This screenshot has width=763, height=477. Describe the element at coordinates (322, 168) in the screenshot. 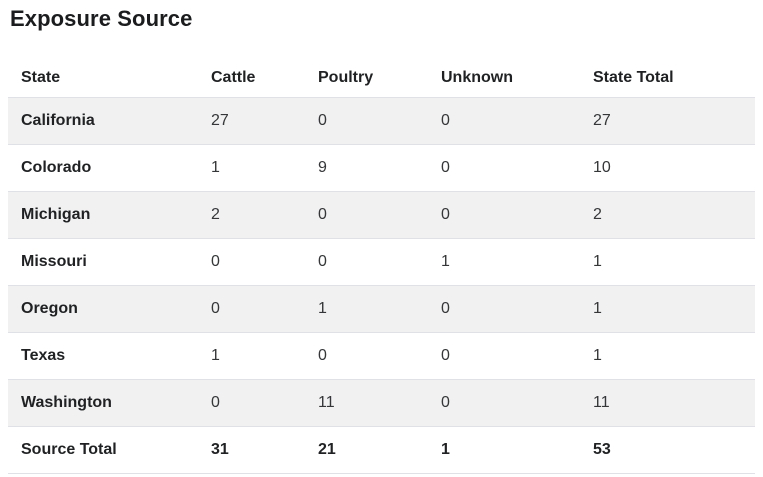

I see `poultry-cell: 9` at that location.